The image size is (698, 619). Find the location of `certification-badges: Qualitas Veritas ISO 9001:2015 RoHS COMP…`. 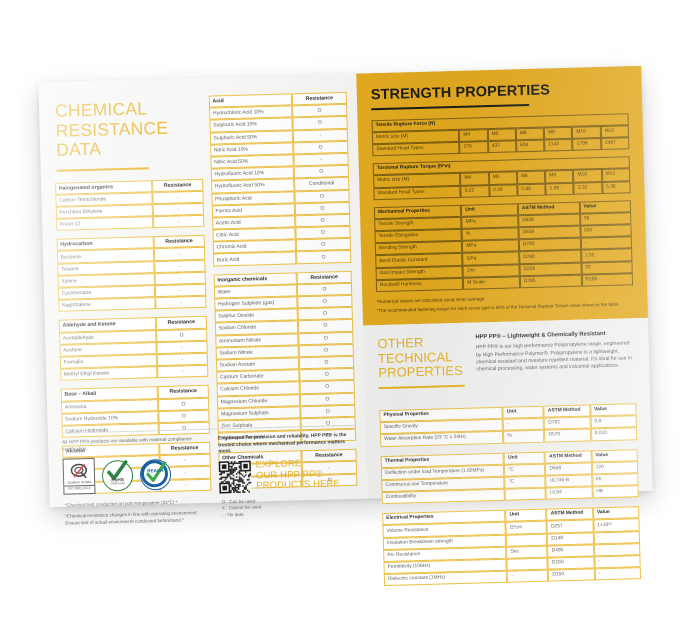

certification-badges: Qualitas Veritas ISO 9001:2015 RoHS COMP… is located at coordinates (137, 475).